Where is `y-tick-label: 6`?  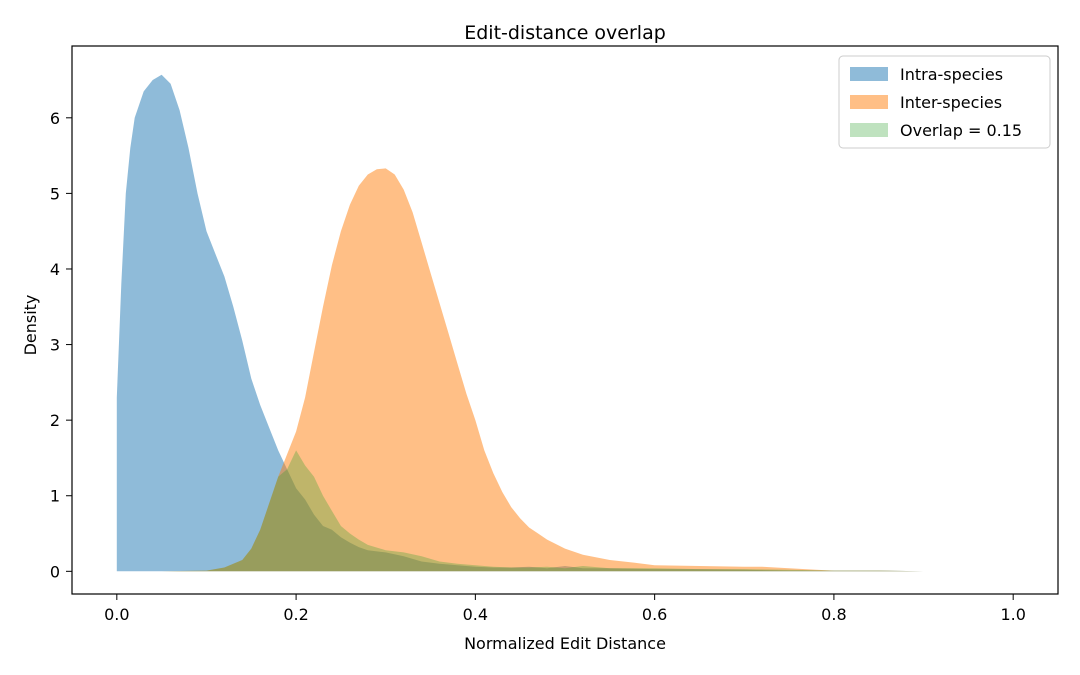 y-tick-label: 6 is located at coordinates (55, 118).